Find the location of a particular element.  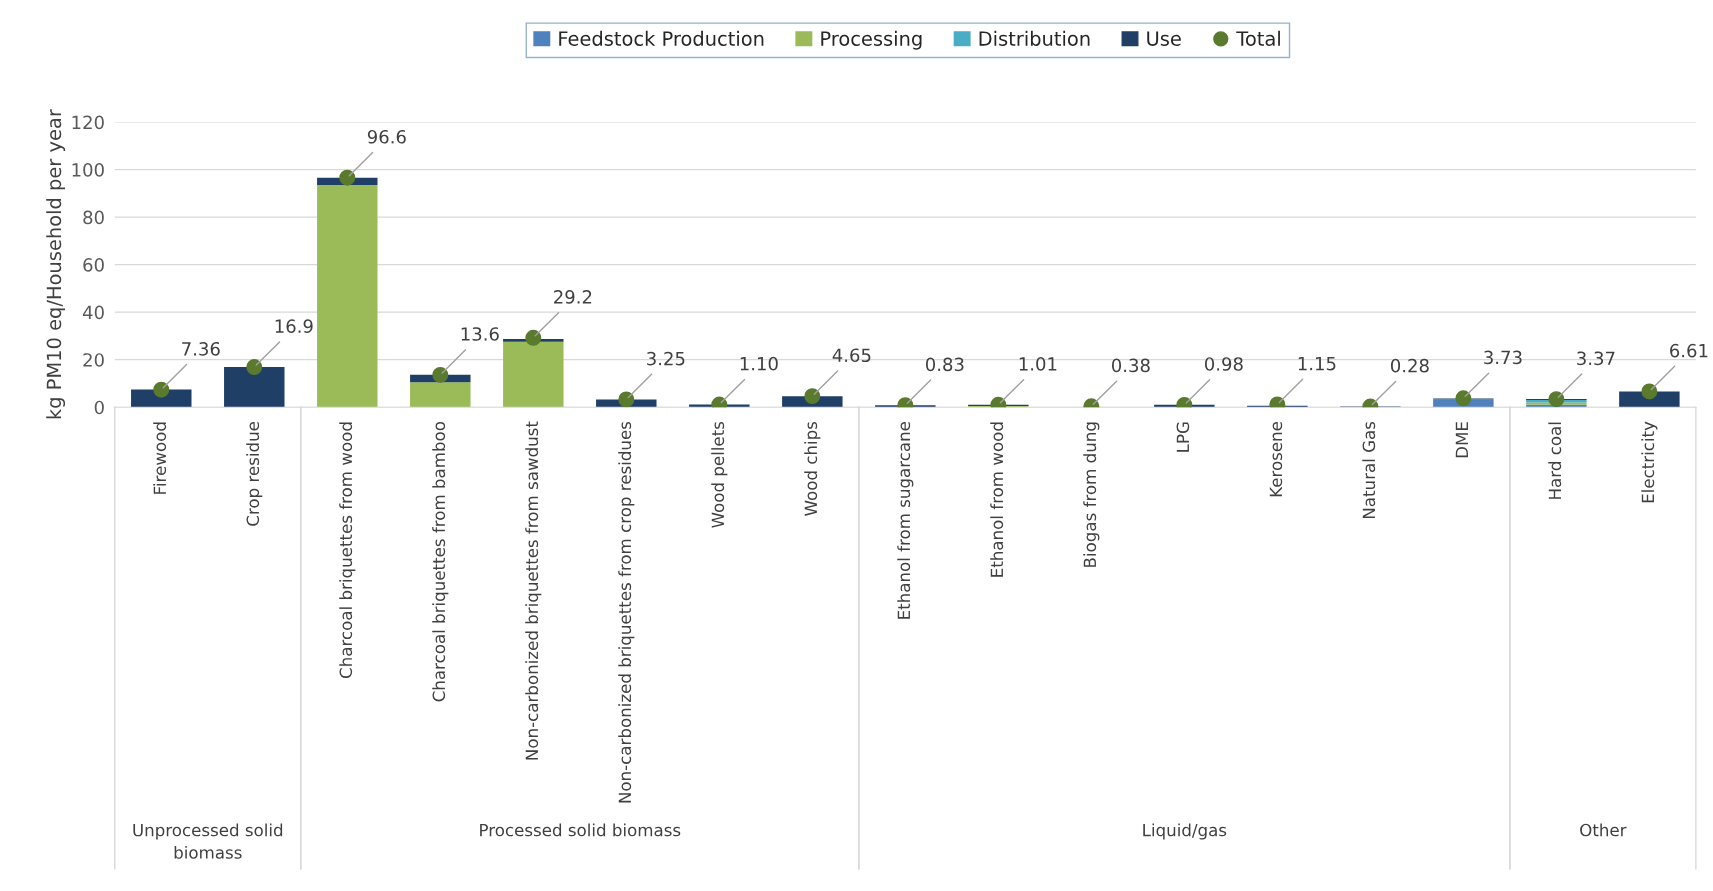

legend-label: Use is located at coordinates (1164, 38).